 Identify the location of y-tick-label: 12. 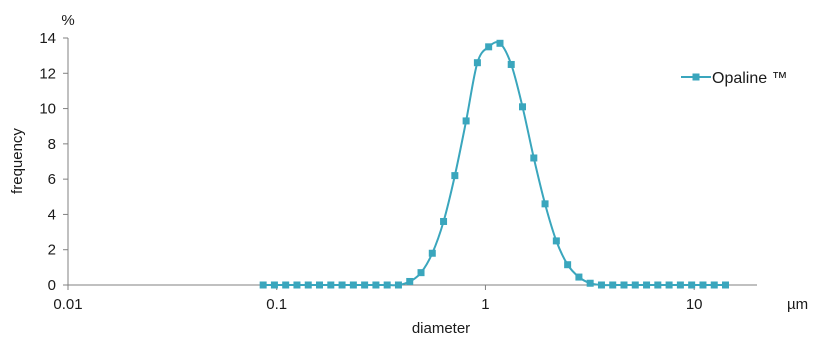
(47, 73).